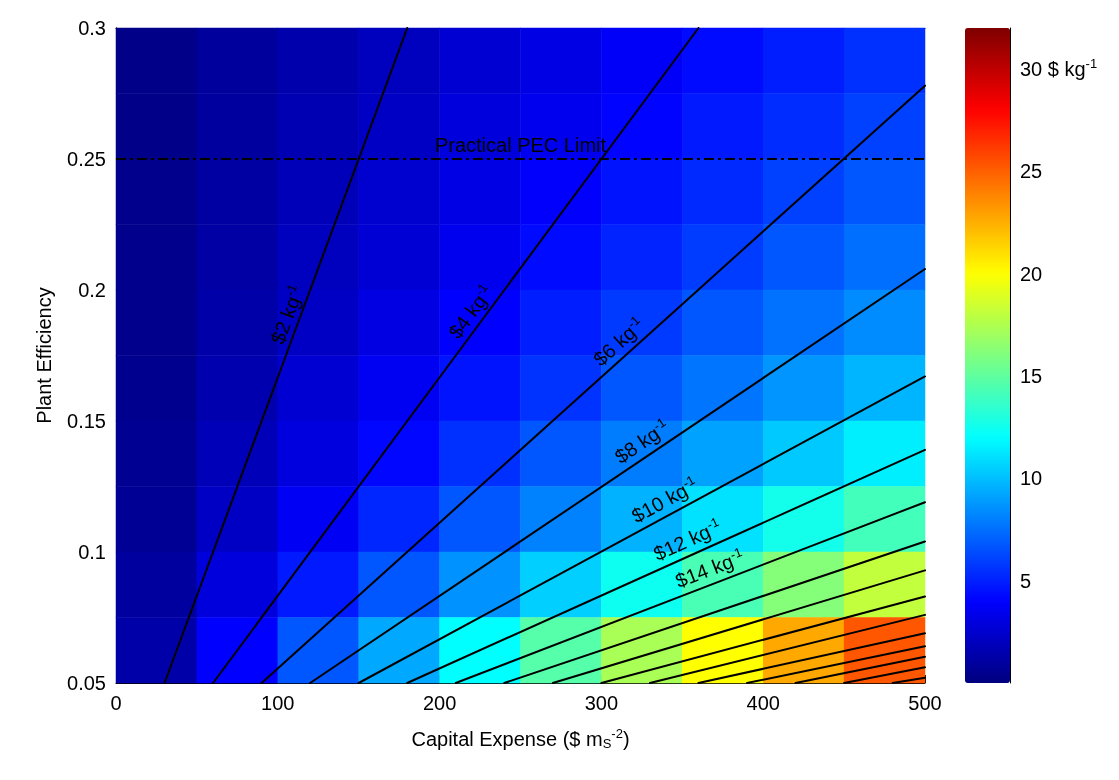 This screenshot has width=1119, height=780. Describe the element at coordinates (92, 552) in the screenshot. I see `y-tick-label: 0.1` at that location.